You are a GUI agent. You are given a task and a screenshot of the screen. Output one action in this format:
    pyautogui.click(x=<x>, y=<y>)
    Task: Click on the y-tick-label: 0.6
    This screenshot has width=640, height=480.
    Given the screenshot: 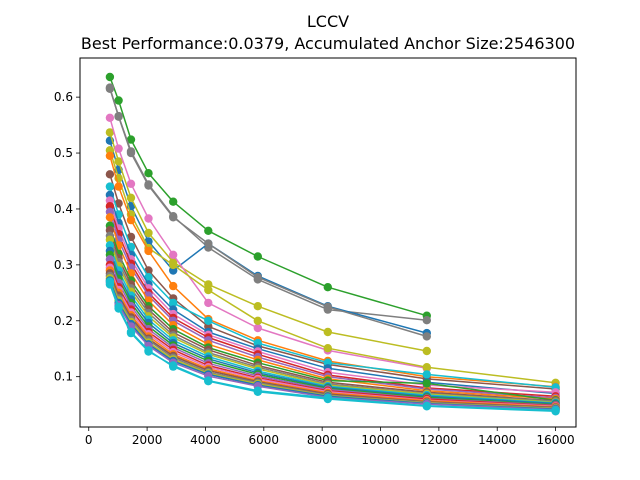 What is the action you would take?
    pyautogui.click(x=63, y=97)
    